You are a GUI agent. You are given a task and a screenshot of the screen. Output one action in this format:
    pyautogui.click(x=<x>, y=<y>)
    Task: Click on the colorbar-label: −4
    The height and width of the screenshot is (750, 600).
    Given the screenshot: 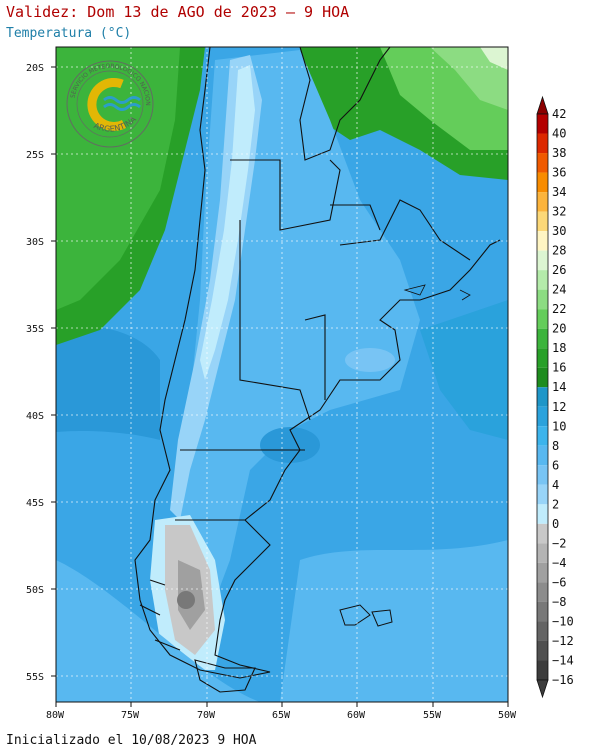 What is the action you would take?
    pyautogui.click(x=559, y=563)
    